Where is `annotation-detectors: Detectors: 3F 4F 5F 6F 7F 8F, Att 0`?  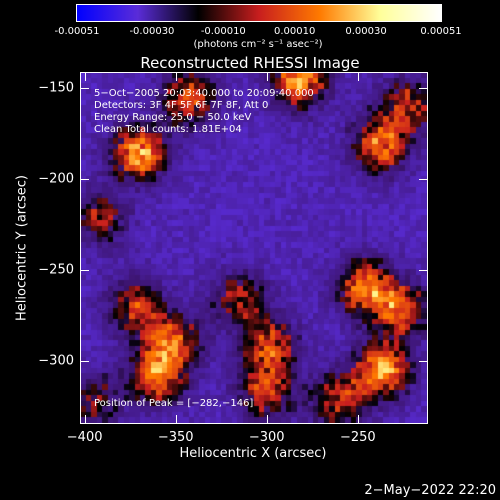 annotation-detectors: Detectors: 3F 4F 5F 6F 7F 8F, Att 0 is located at coordinates (181, 105).